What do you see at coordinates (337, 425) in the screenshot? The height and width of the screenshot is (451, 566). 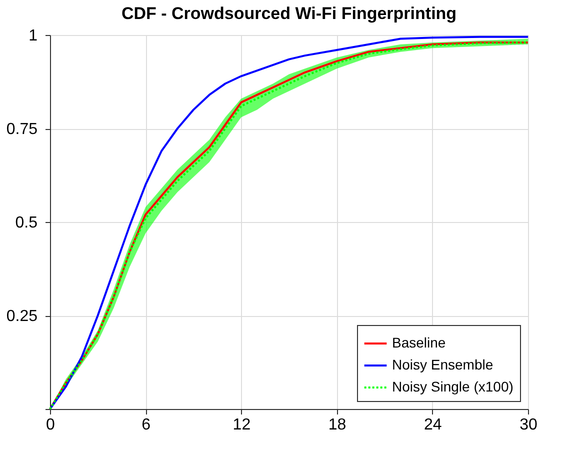 I see `x-tick-label: 18` at bounding box center [337, 425].